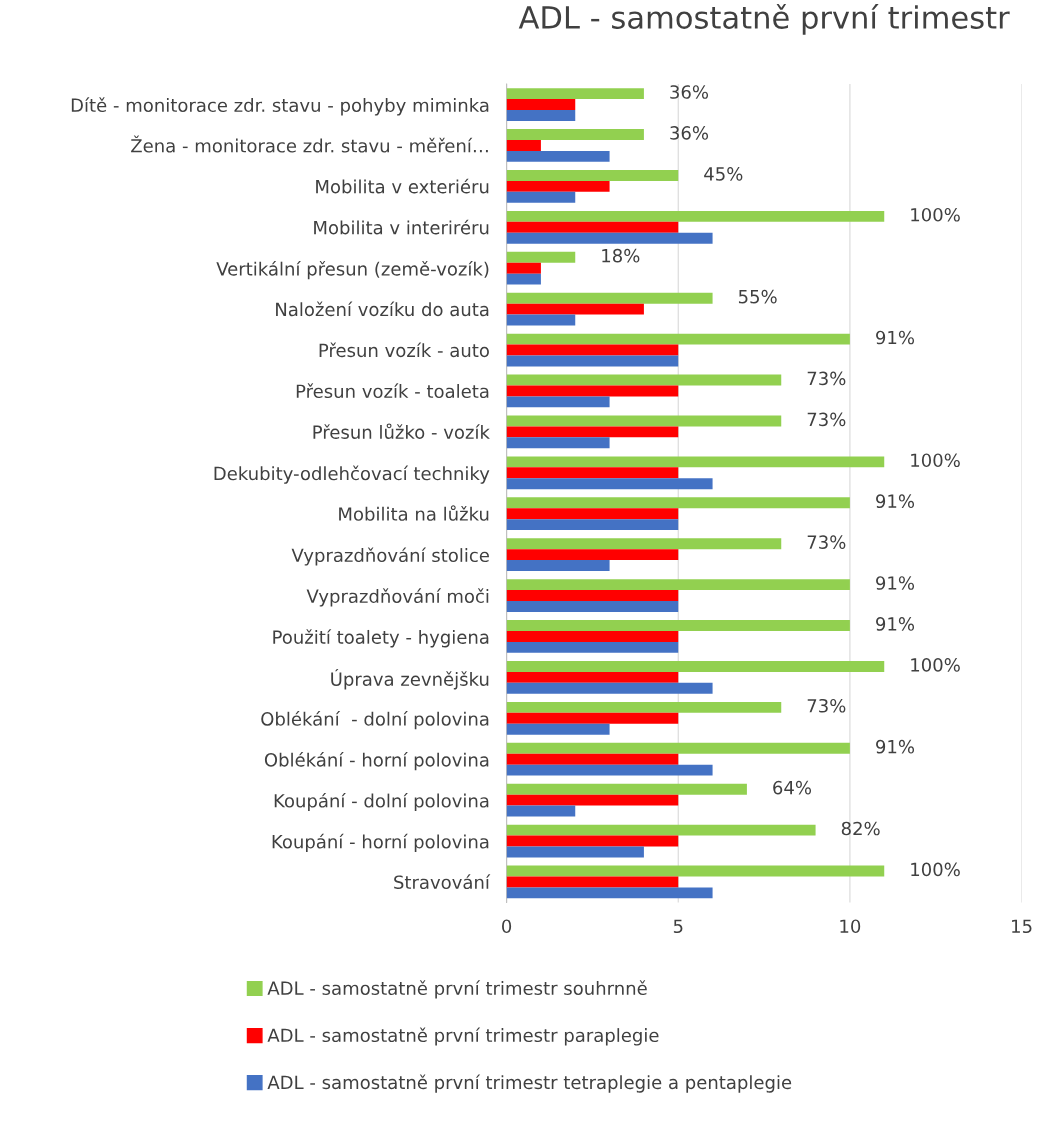 The width and height of the screenshot is (1051, 1121). I want to click on y-tick-label: Dítě - monitorace zdr. stavu - pohyby miminka, so click(280, 106).